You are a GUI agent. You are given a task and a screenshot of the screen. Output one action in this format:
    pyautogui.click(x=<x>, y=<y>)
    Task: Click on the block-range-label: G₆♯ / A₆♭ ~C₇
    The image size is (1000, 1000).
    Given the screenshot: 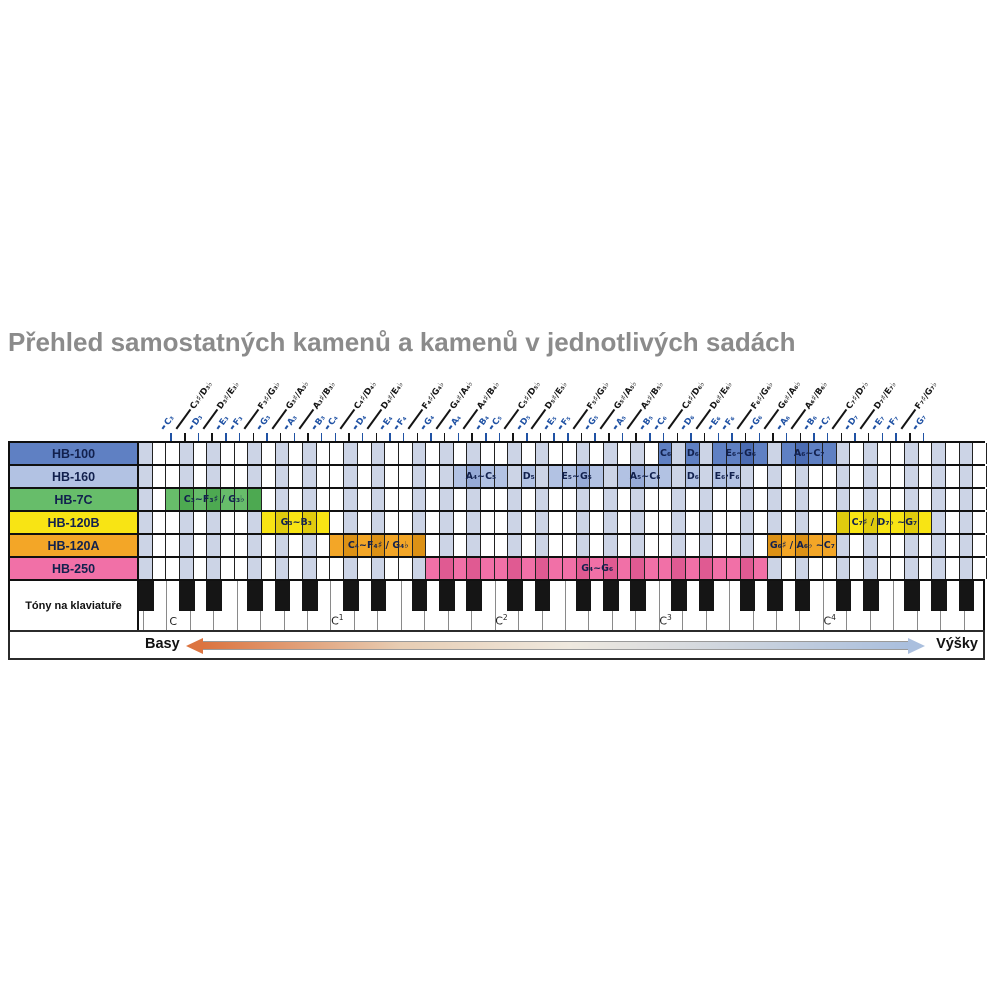 What is the action you would take?
    pyautogui.click(x=802, y=545)
    